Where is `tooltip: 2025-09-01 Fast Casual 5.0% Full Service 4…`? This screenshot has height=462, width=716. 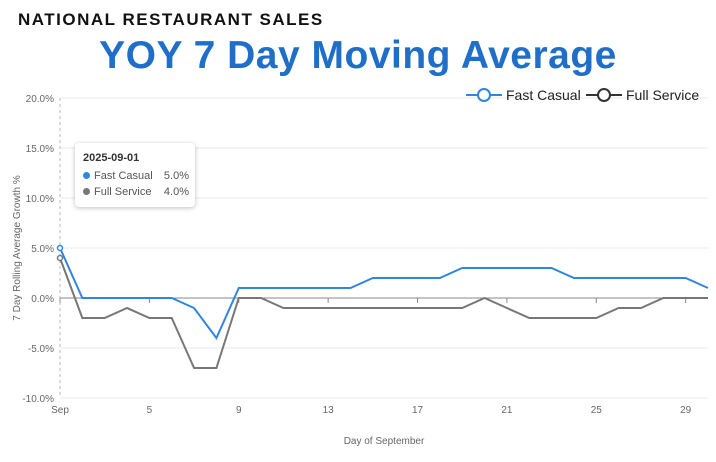
tooltip: 2025-09-01 Fast Casual 5.0% Full Service 4… is located at coordinates (135, 175).